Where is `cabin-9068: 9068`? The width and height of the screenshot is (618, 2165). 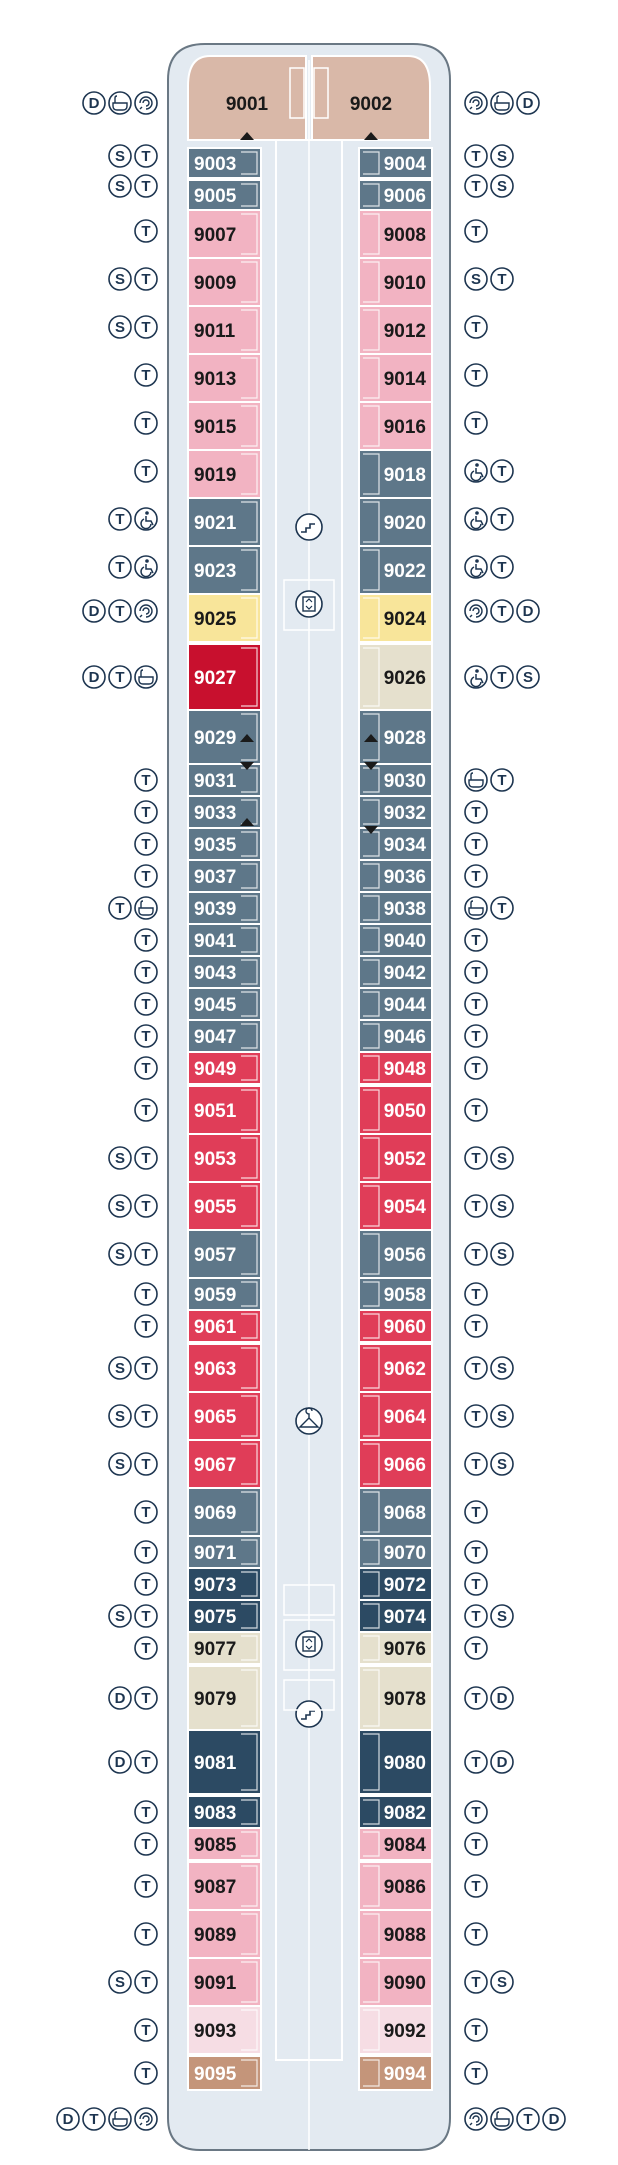
cabin-9068: 9068 is located at coordinates (395, 1512).